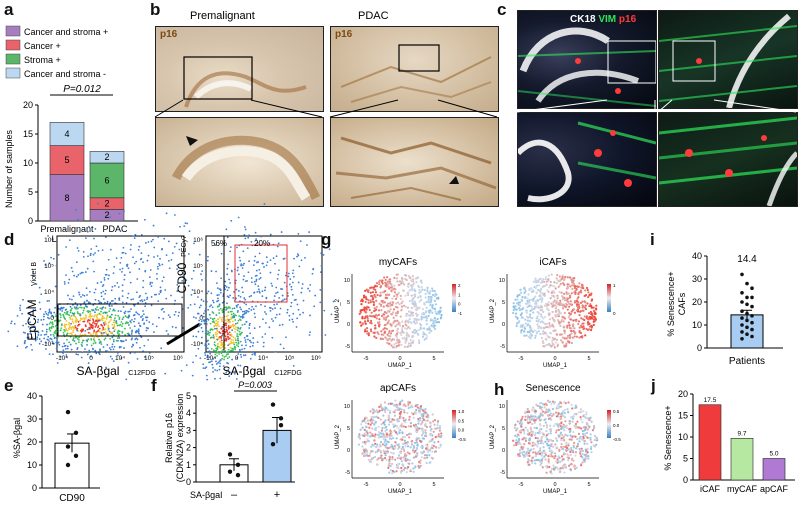  Describe the element at coordinates (42, 46) in the screenshot. I see `legend-entry: Cancer +` at that location.